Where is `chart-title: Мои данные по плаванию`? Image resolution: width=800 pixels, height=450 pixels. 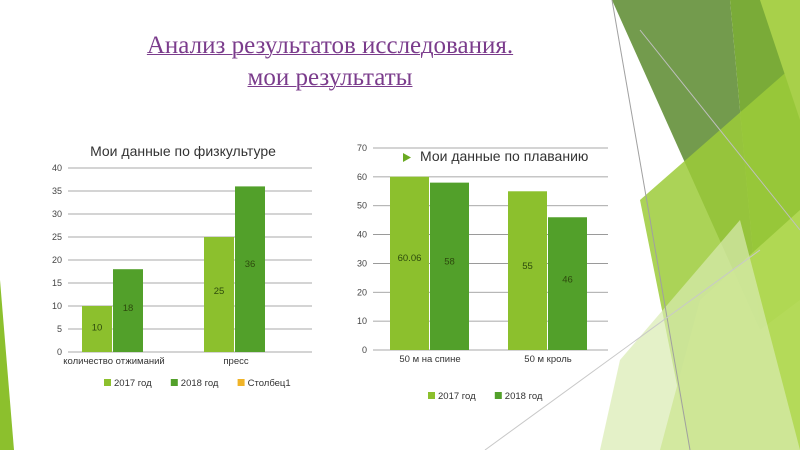 chart-title: Мои данные по плаванию is located at coordinates (504, 156).